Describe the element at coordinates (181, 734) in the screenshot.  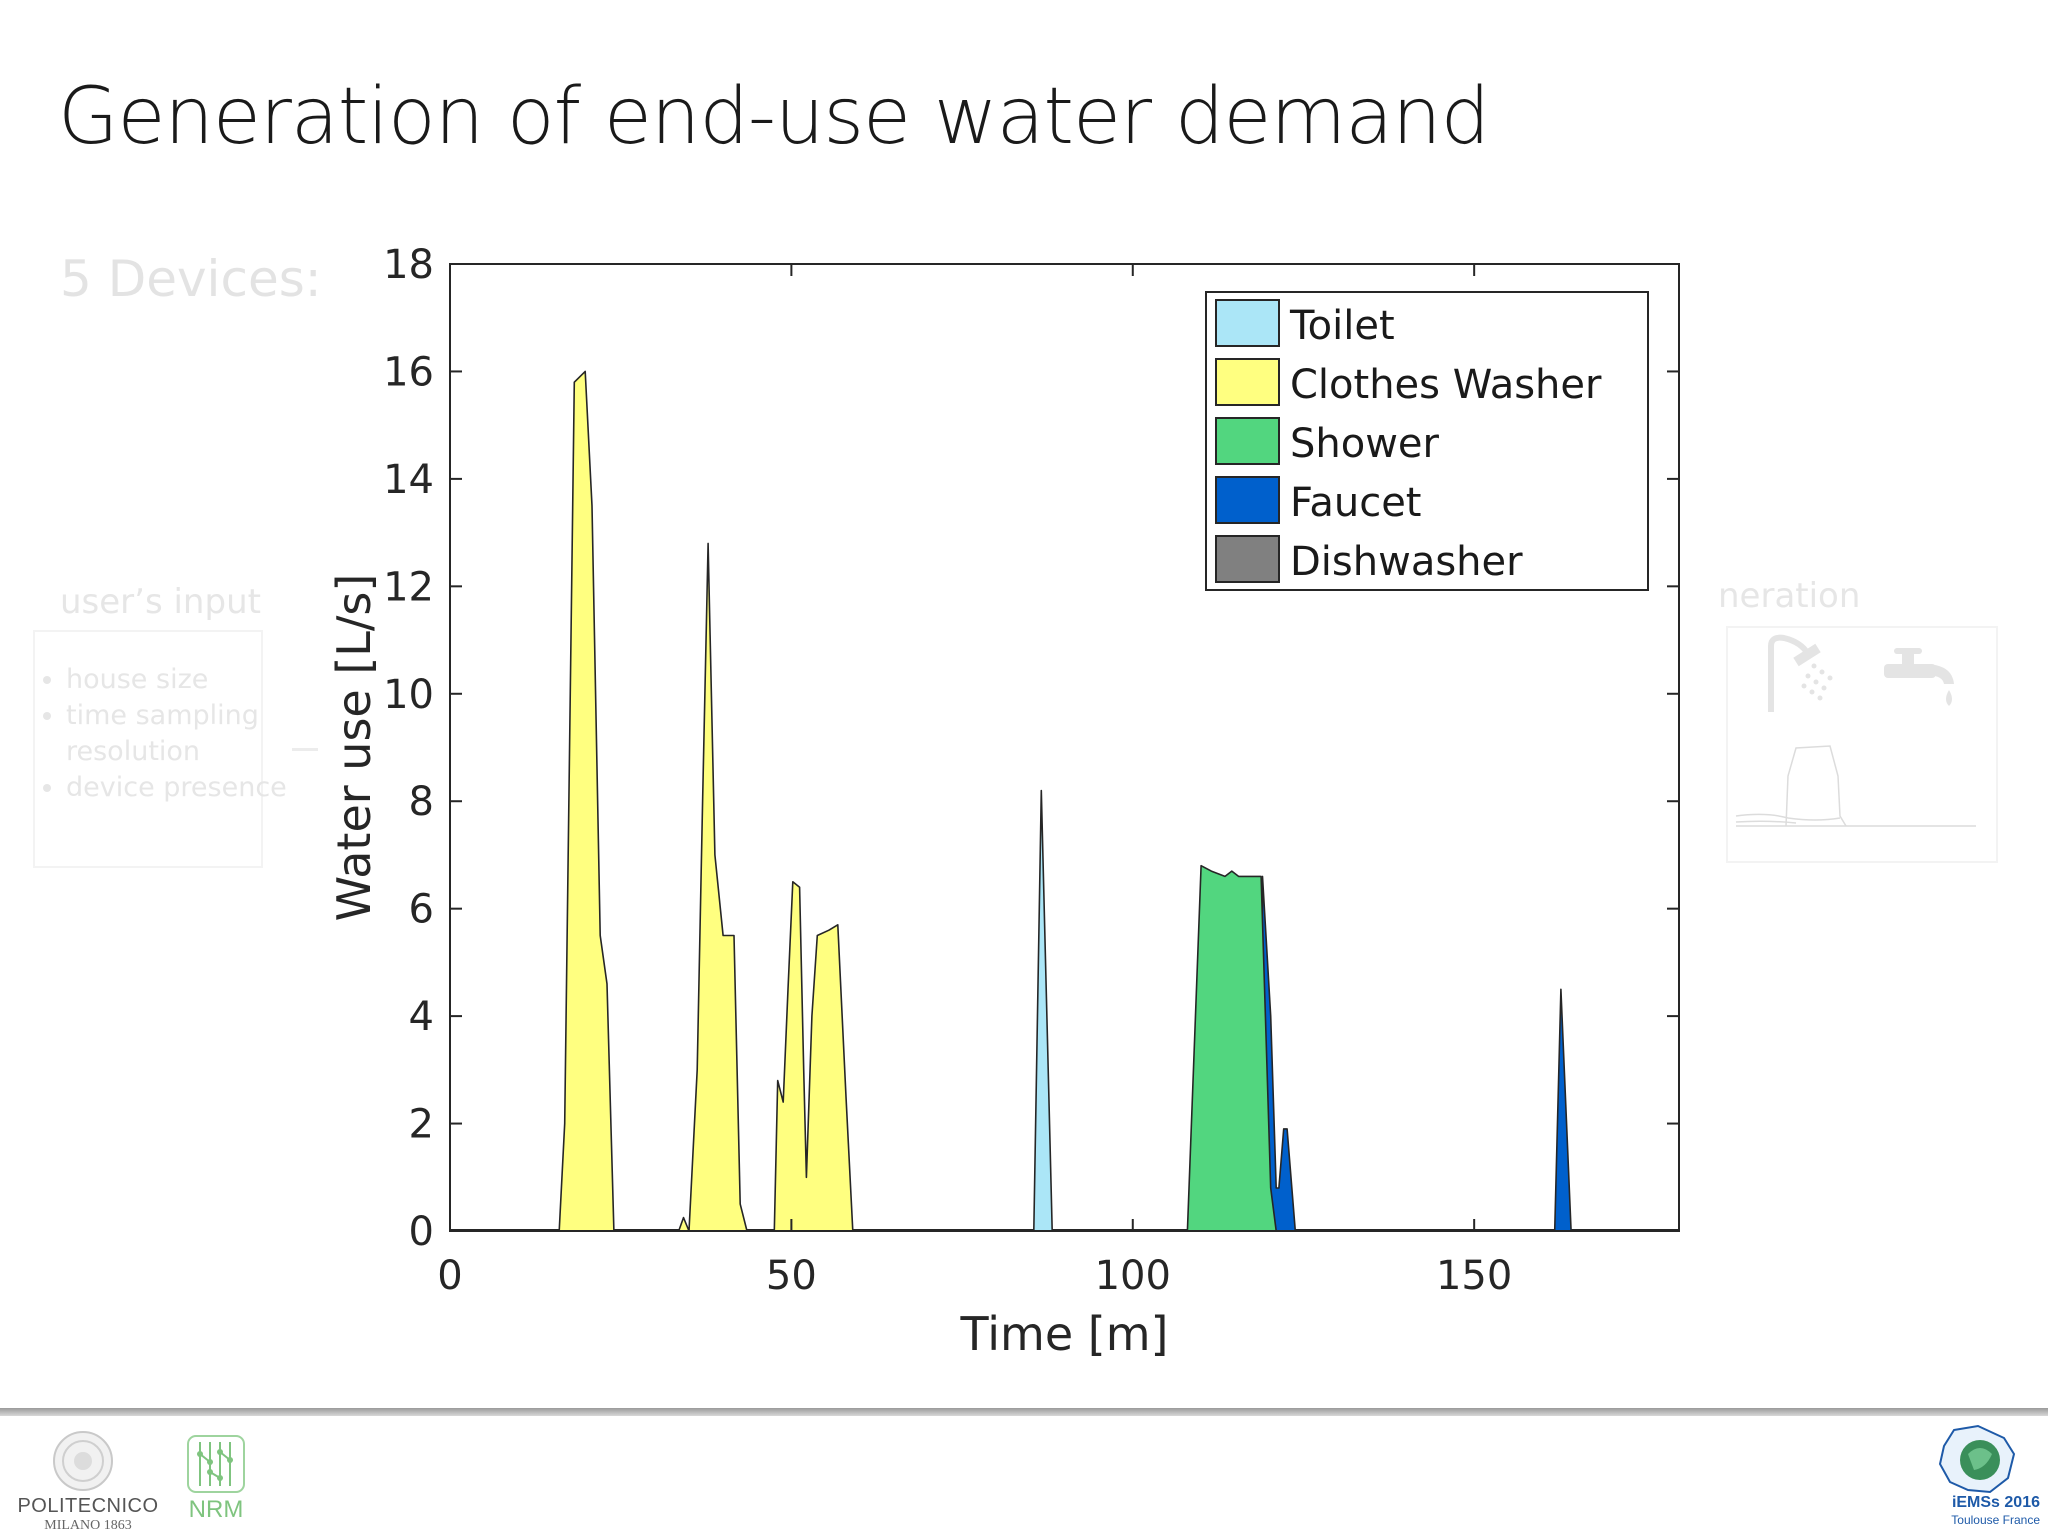
I see `input-item-time-sampling: time sampling resolution` at that location.